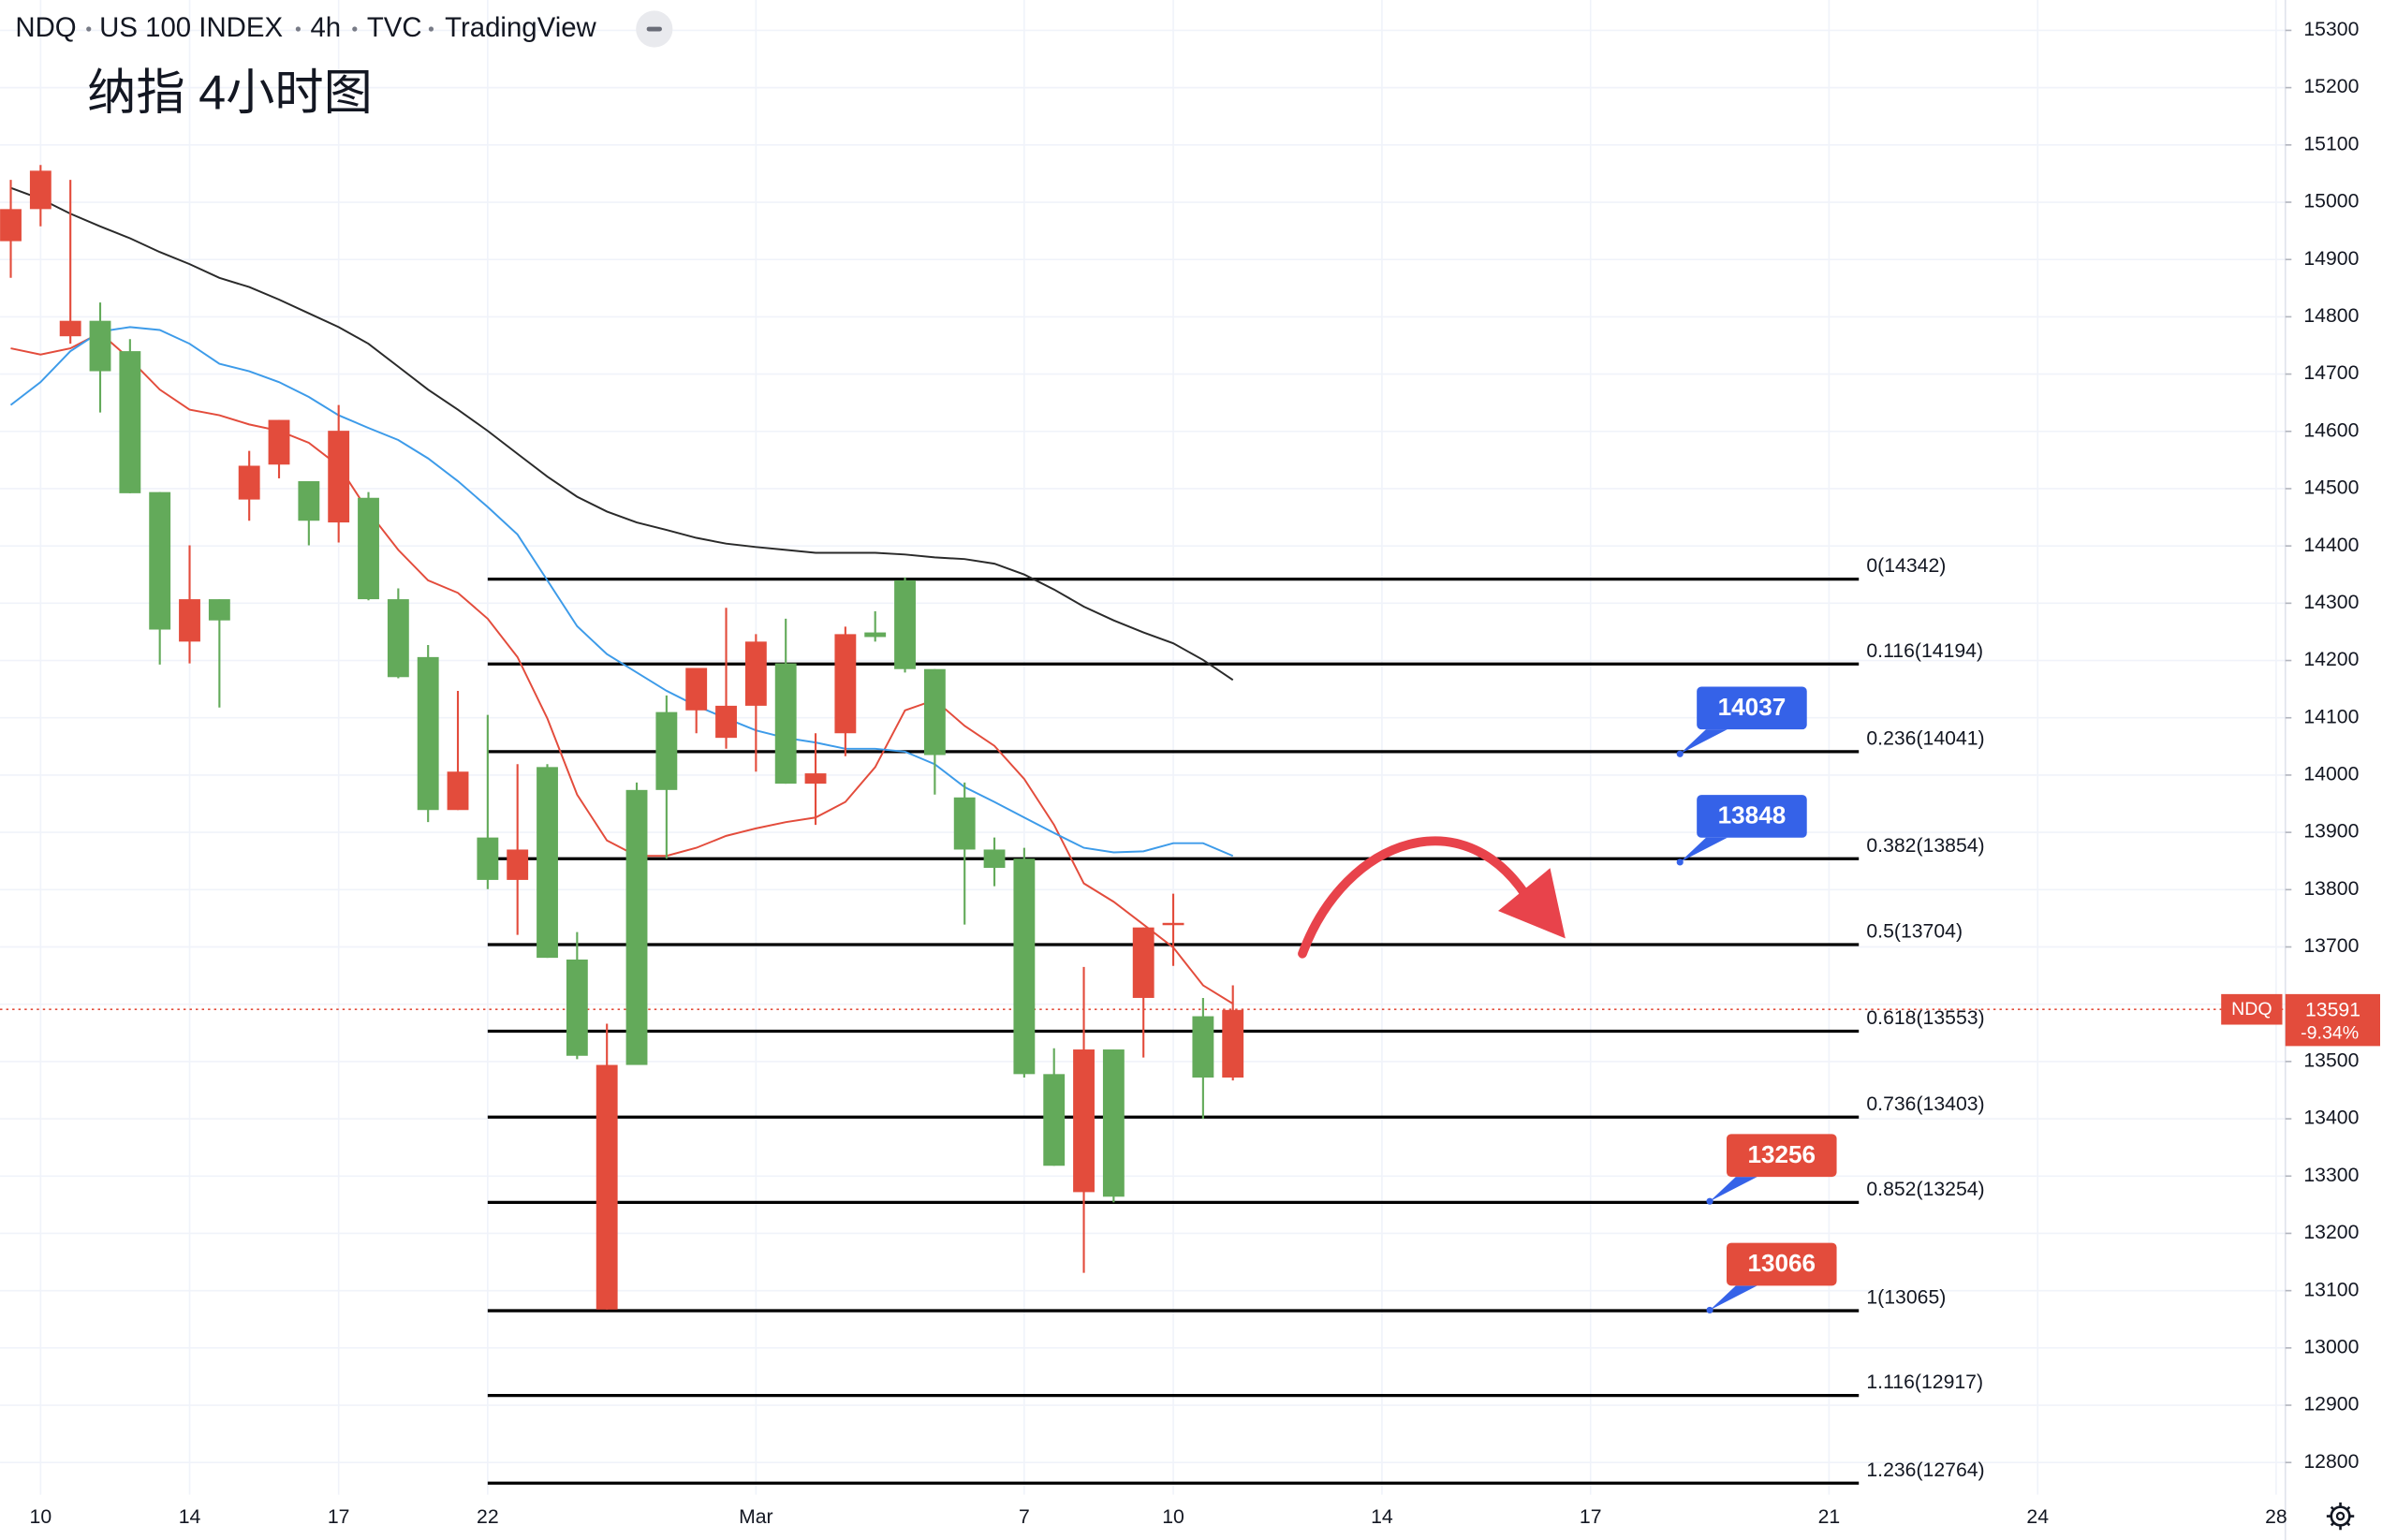 The image size is (2397, 1540). What do you see at coordinates (756, 1517) in the screenshot?
I see `x-tick-label: Mar` at bounding box center [756, 1517].